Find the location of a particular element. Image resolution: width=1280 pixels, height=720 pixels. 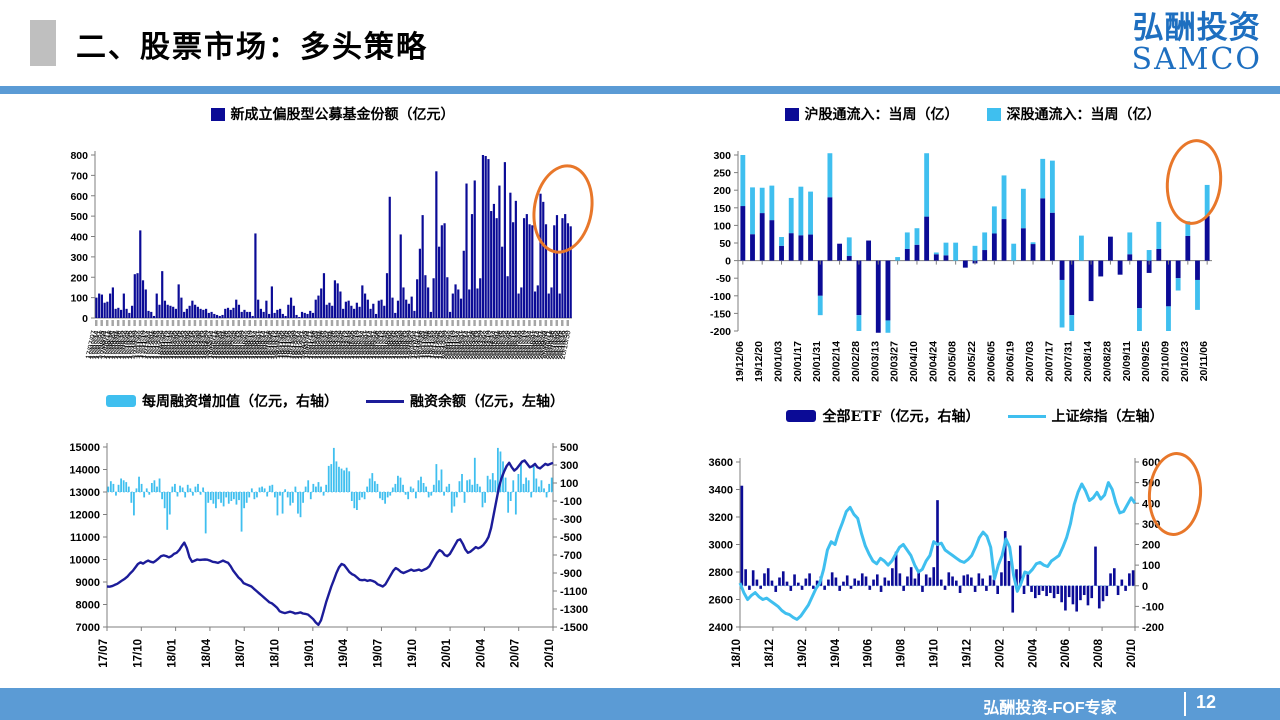

svg-text: 20/03/27 is located at coordinates (895, 361).